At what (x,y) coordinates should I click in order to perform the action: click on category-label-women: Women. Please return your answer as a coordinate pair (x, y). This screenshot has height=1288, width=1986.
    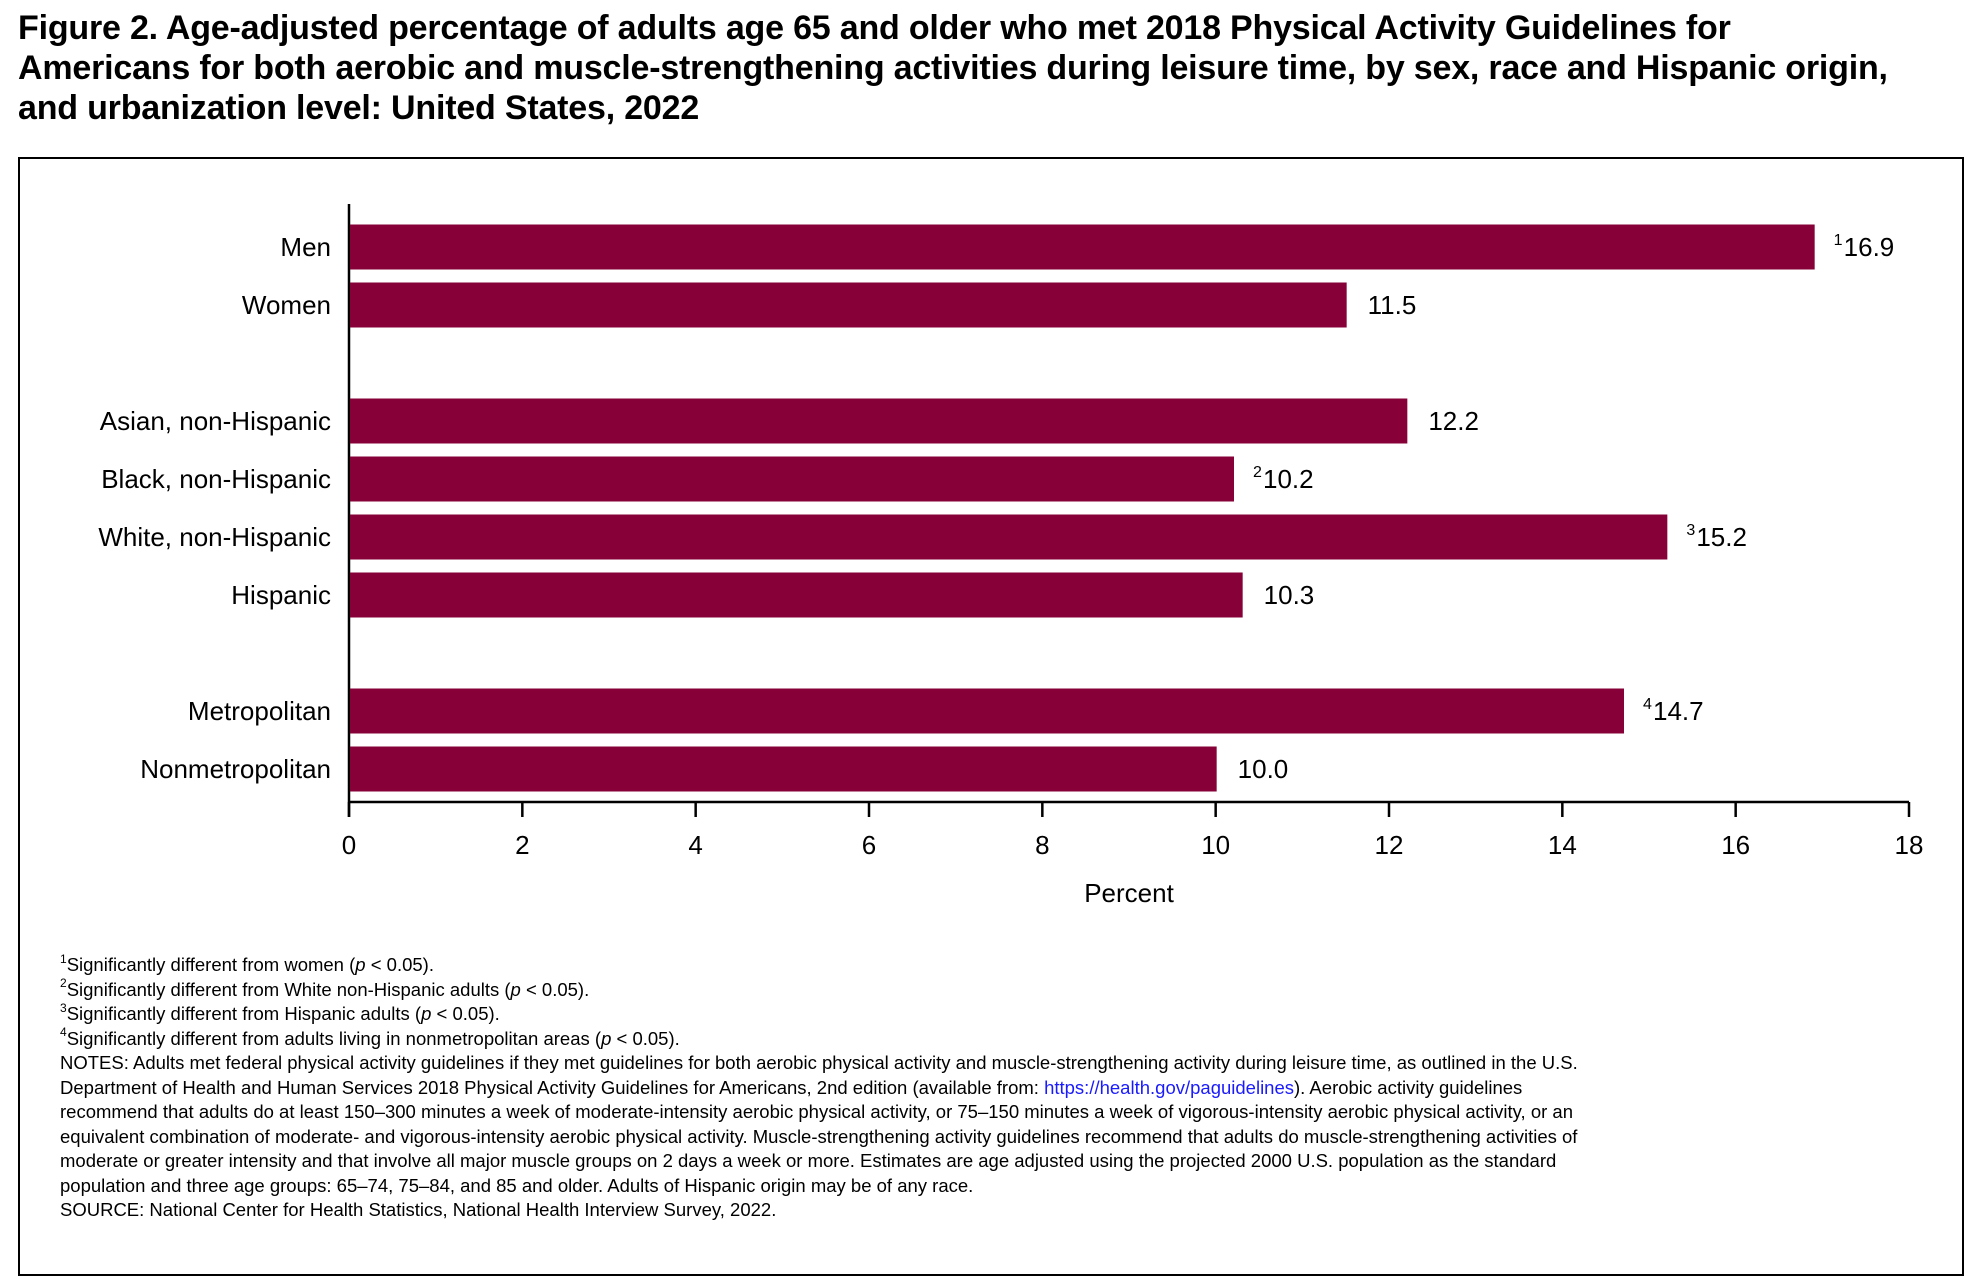
    Looking at the image, I should click on (286, 305).